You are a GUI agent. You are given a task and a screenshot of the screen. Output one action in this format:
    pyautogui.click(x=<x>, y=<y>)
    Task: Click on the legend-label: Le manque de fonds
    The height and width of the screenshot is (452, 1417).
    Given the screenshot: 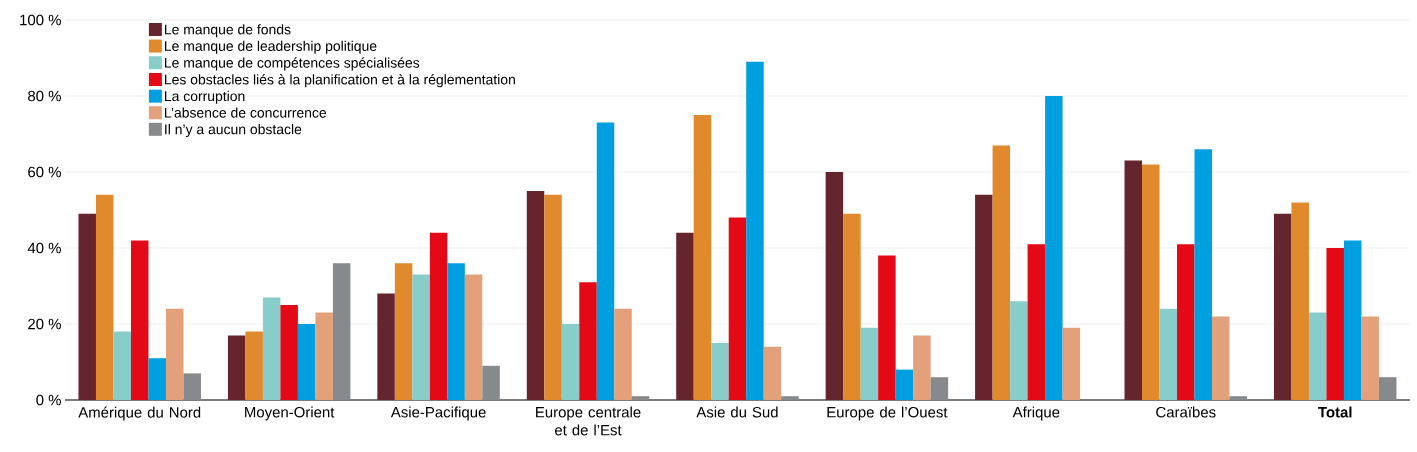 What is the action you would take?
    pyautogui.click(x=228, y=31)
    